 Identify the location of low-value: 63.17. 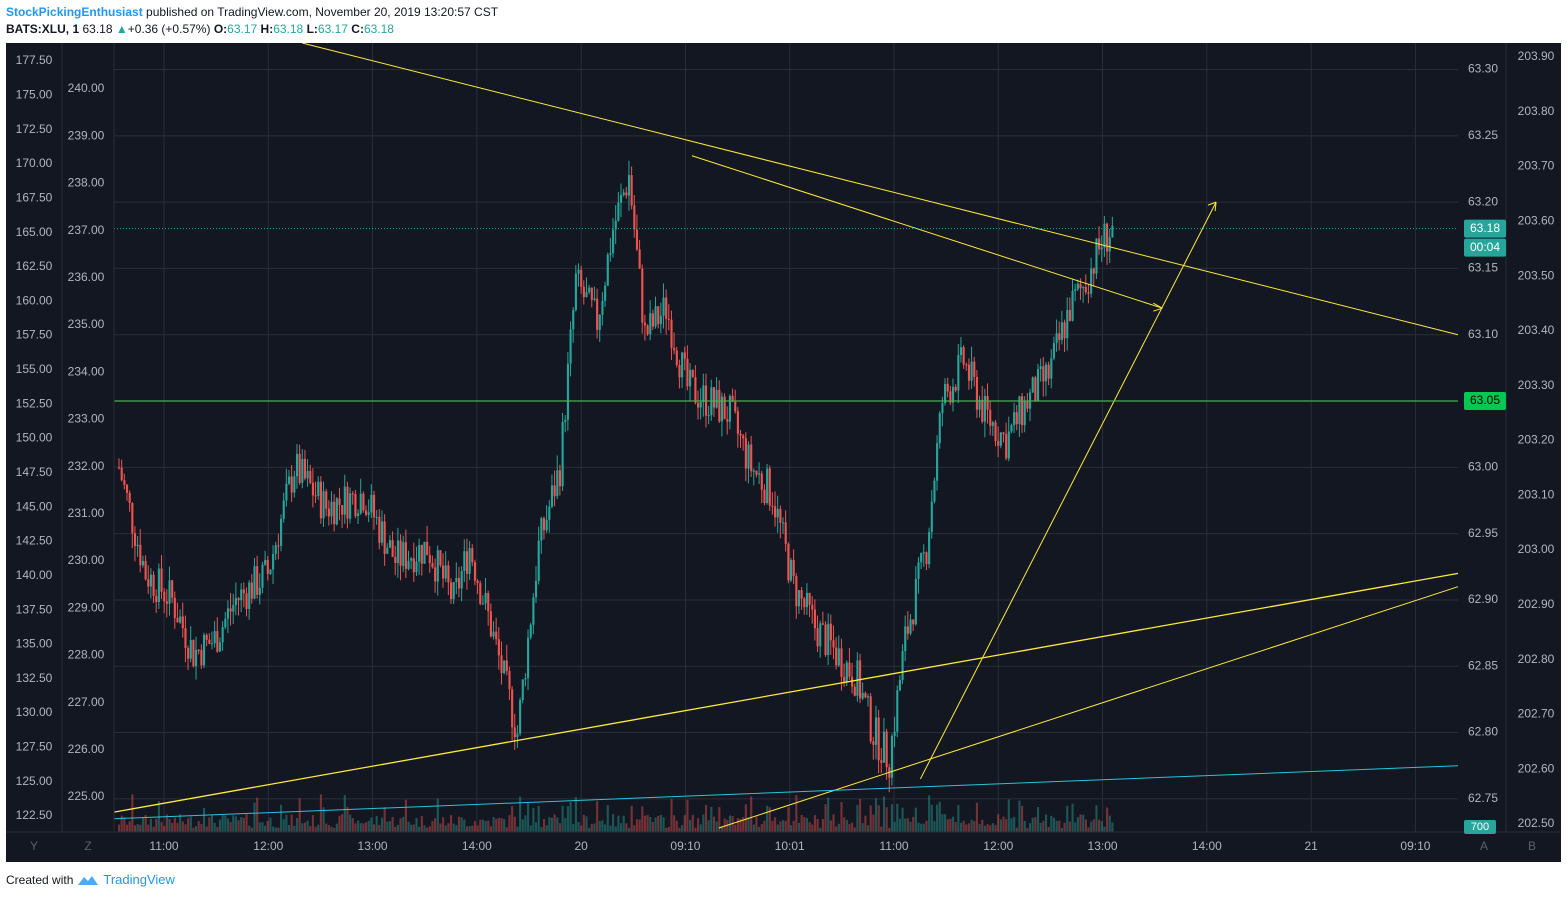
(332, 29).